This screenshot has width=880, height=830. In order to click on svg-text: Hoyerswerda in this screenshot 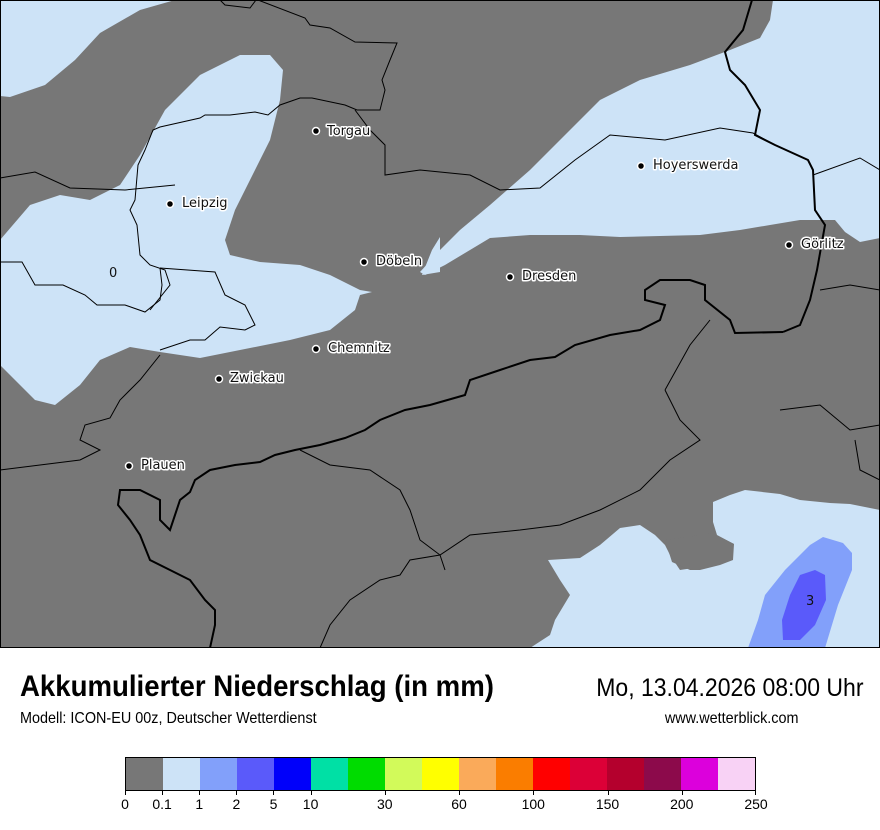, I will do `click(696, 165)`.